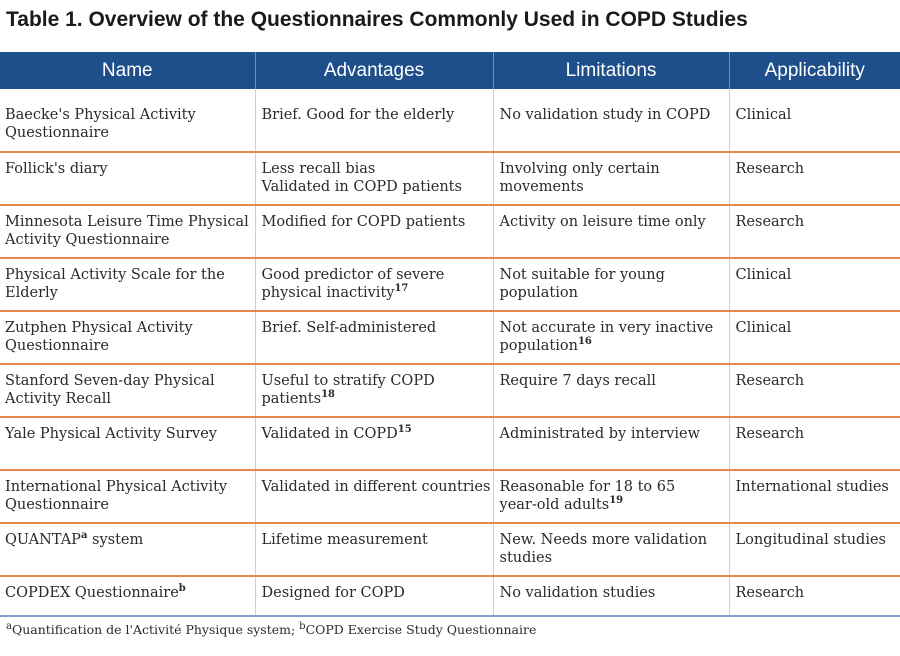 The width and height of the screenshot is (900, 656). I want to click on name-cell: Yale Physical Activity Survey, so click(127, 443).